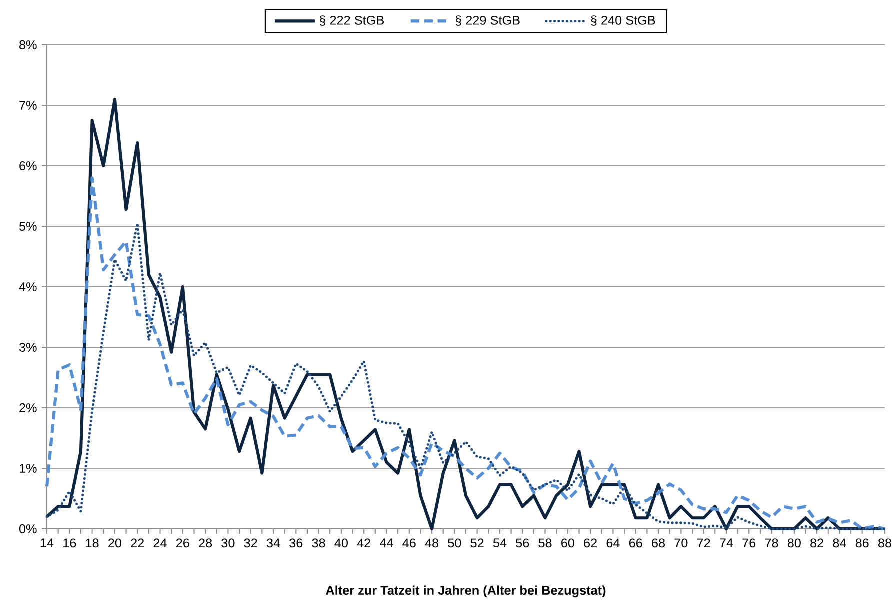 The height and width of the screenshot is (600, 895). What do you see at coordinates (28, 529) in the screenshot?
I see `y-tick-label: 0%` at bounding box center [28, 529].